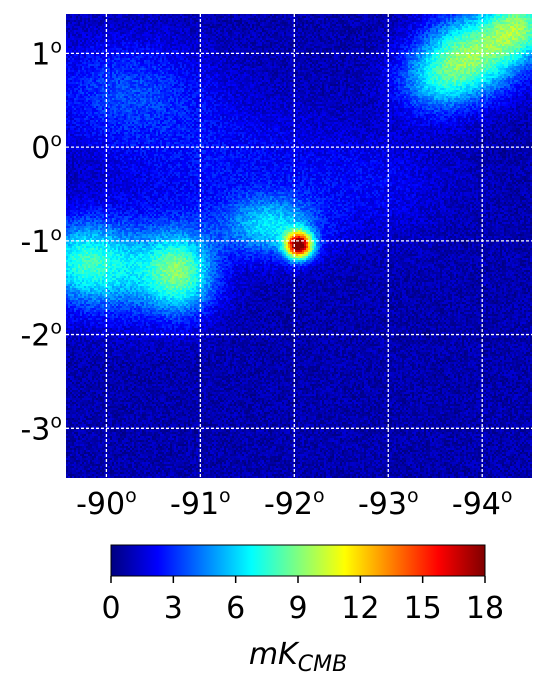 This screenshot has height=681, width=545. I want to click on x-tick-label: -93o, so click(388, 503).